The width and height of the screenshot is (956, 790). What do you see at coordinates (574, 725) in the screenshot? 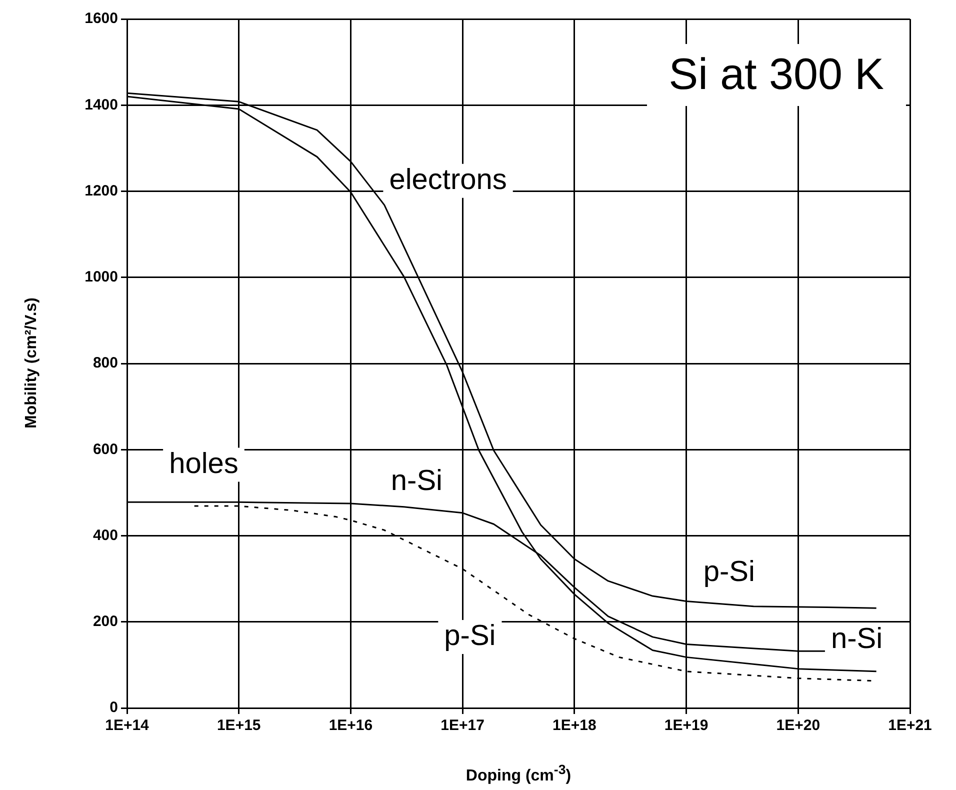
I see `x-tick-label: 1E+18` at bounding box center [574, 725].